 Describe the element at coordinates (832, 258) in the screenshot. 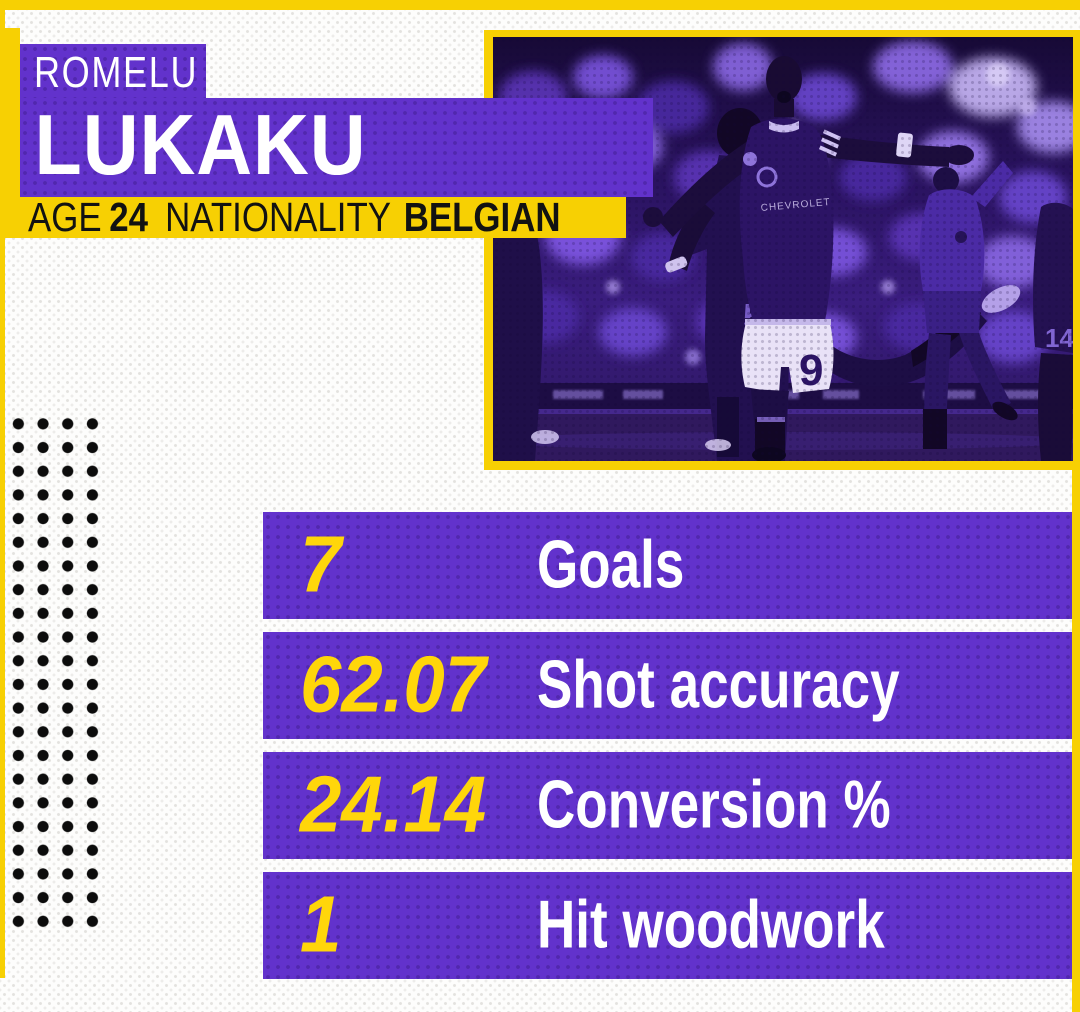

I see `main-player-lukaku: CHEVROLET 9` at that location.